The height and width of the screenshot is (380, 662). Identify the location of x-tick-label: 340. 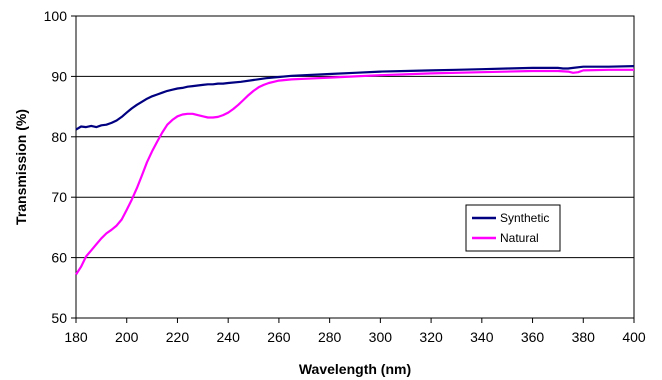
(482, 337).